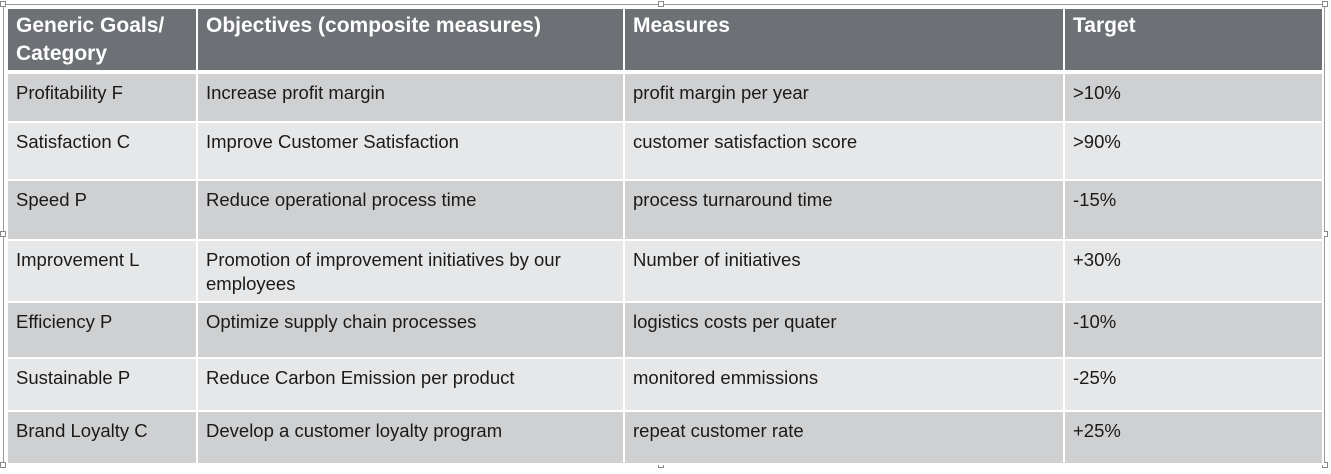 This screenshot has width=1331, height=474. Describe the element at coordinates (410, 330) in the screenshot. I see `cell-objective: Optimize supply chain processes` at that location.